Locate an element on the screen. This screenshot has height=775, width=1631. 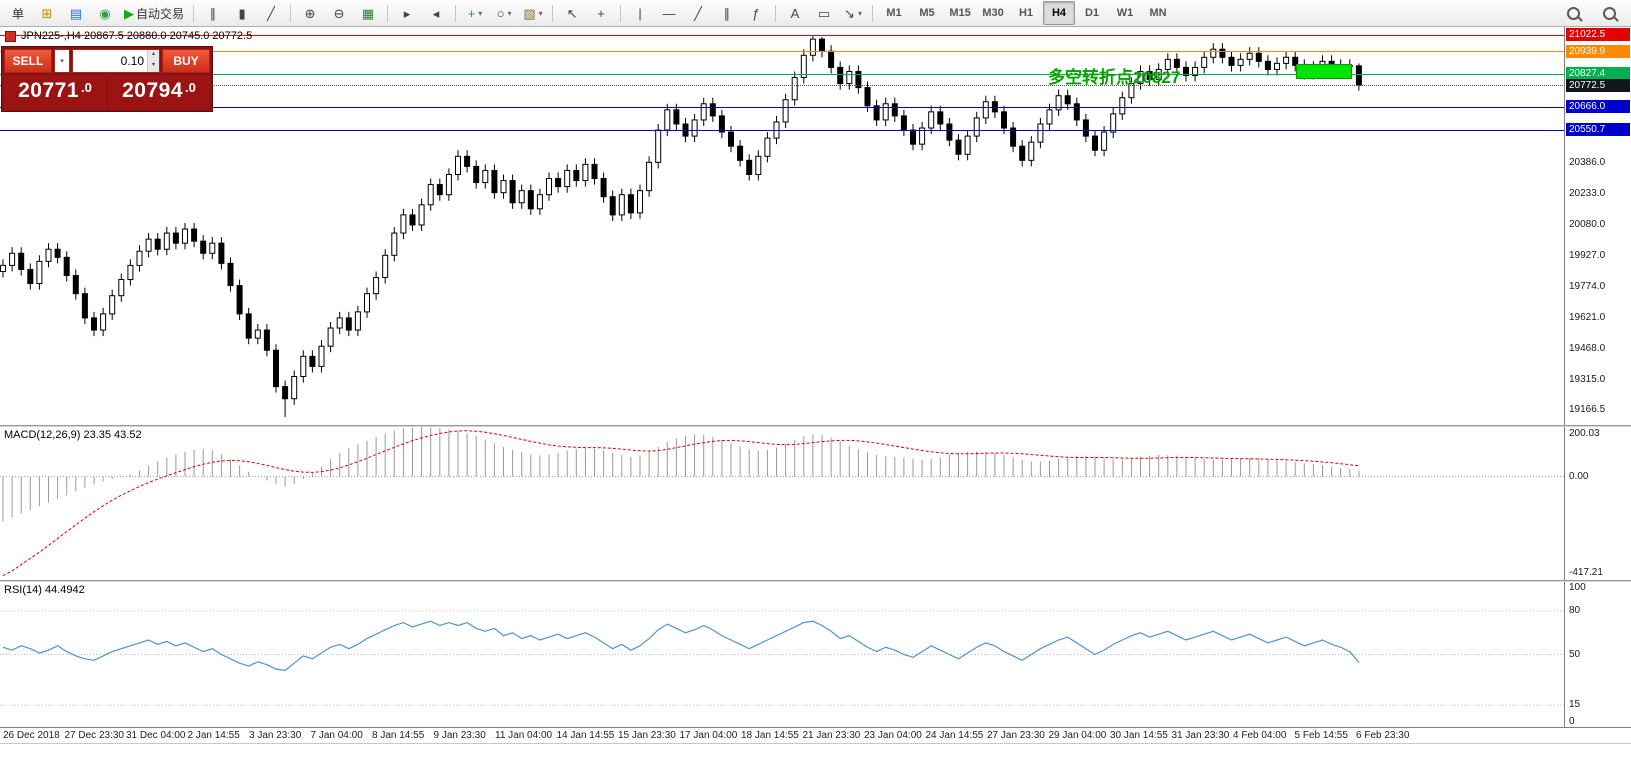
volume-preset-dropdown: ▾ is located at coordinates (62, 61).